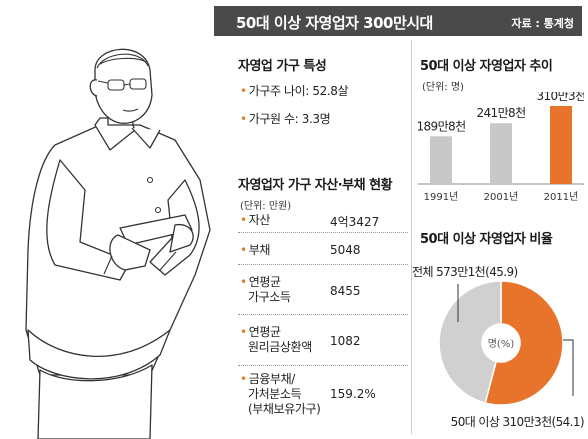  Describe the element at coordinates (486, 239) in the screenshot. I see `pie-chart-title: 50대 이상 자영업자 비율` at that location.